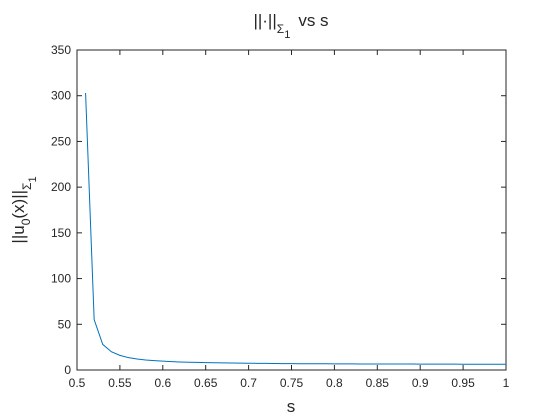 The height and width of the screenshot is (420, 560). Describe the element at coordinates (61, 279) in the screenshot. I see `y-tick-label: 100` at that location.